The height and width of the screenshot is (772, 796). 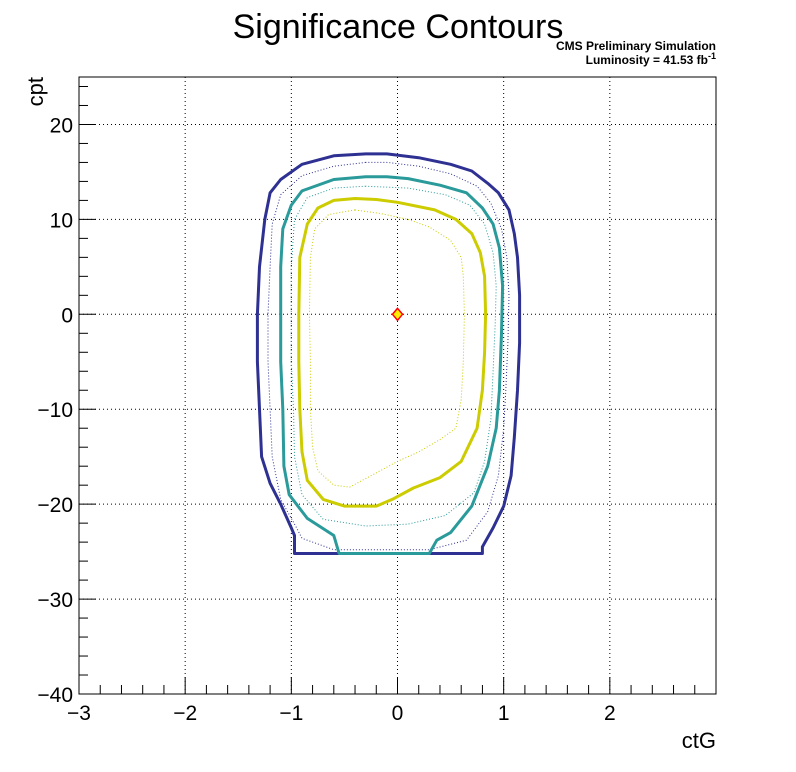 I want to click on x-tick-label: −1, so click(x=291, y=713).